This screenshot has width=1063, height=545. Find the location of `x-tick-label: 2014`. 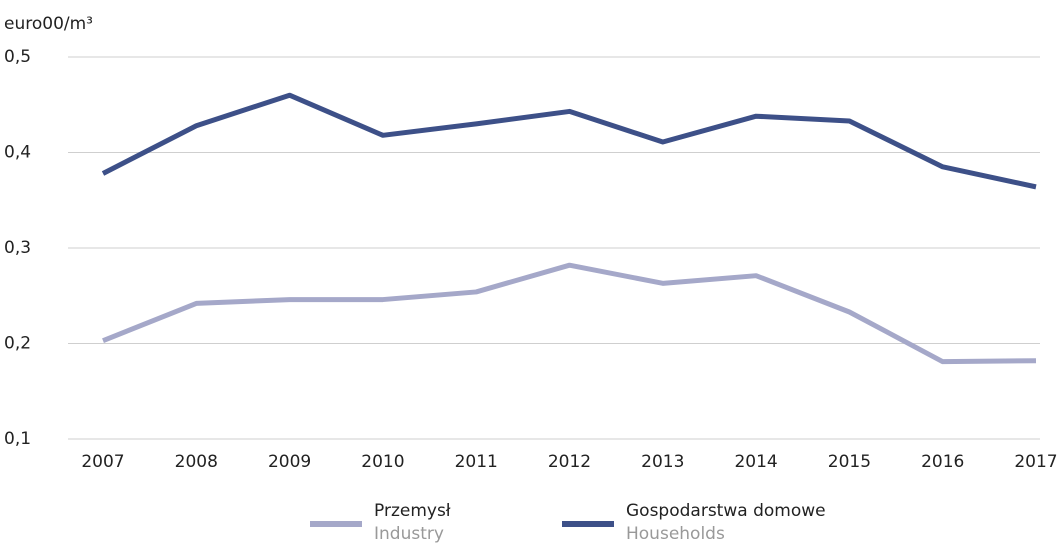

x-tick-label: 2014 is located at coordinates (755, 462).